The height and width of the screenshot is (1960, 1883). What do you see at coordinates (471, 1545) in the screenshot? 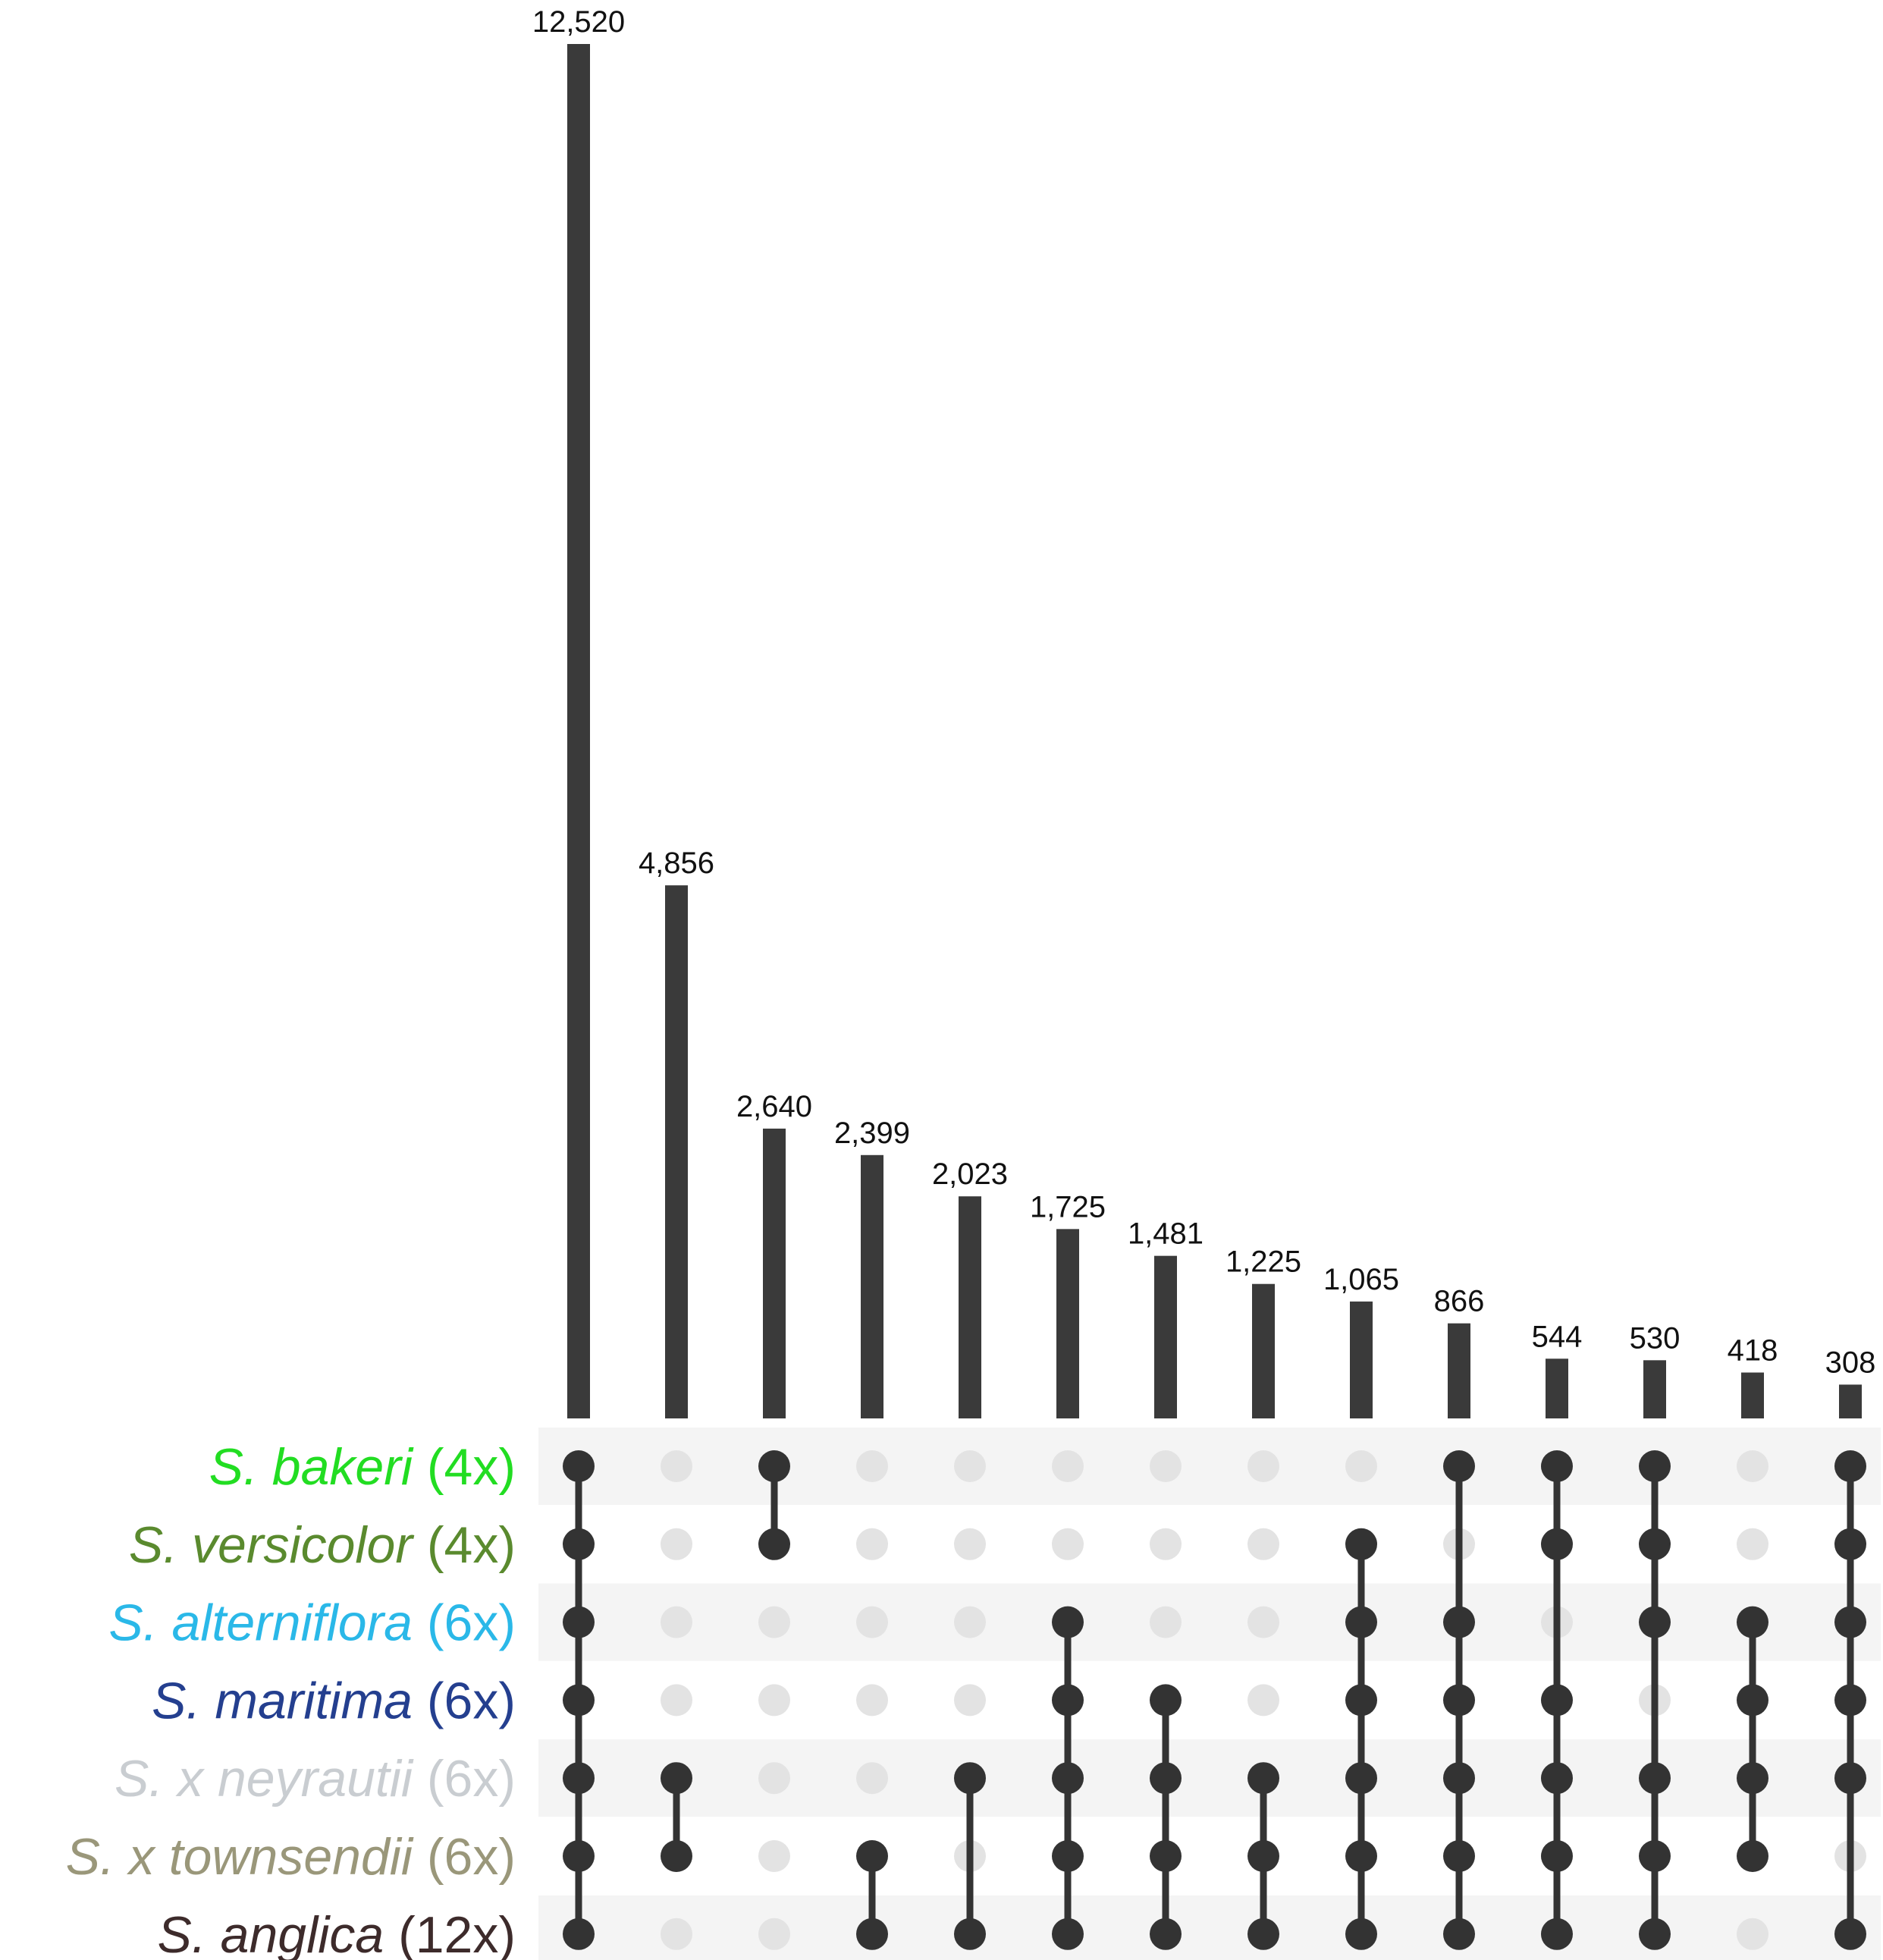
I see `set-ploidy-1: (4x)` at bounding box center [471, 1545].